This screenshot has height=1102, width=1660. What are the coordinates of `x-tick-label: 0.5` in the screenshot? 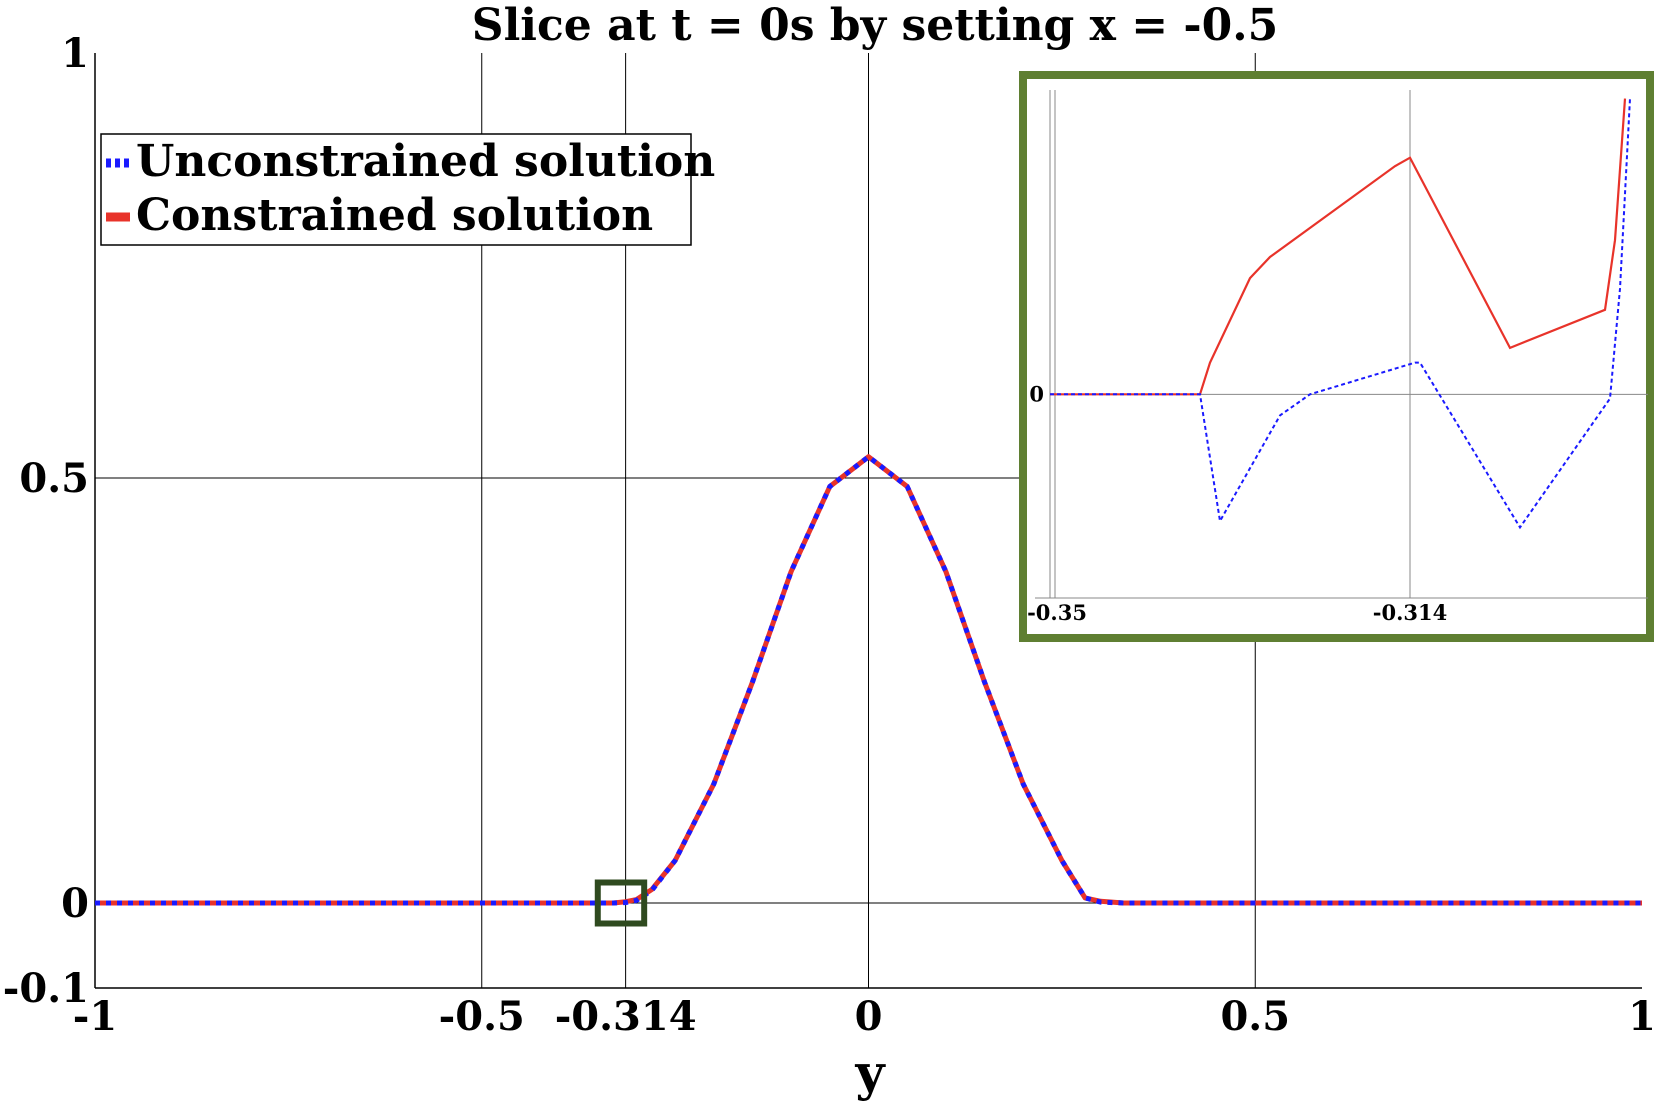 It's located at (1255, 1016).